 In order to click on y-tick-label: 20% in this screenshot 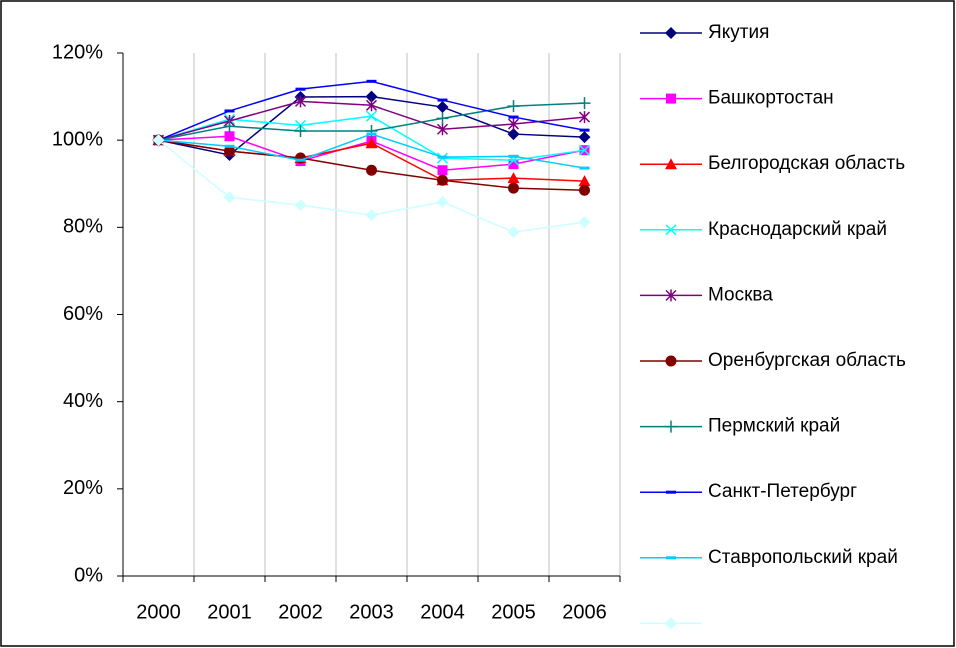, I will do `click(83, 488)`.